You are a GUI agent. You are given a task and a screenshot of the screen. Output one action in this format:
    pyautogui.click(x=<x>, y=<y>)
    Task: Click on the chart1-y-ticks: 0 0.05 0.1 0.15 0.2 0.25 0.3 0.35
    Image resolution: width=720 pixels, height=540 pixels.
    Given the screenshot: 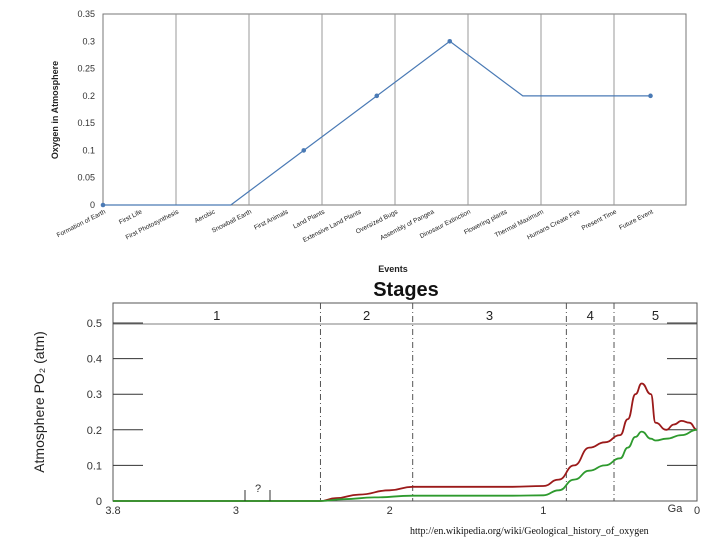 What is the action you would take?
    pyautogui.click(x=86, y=109)
    